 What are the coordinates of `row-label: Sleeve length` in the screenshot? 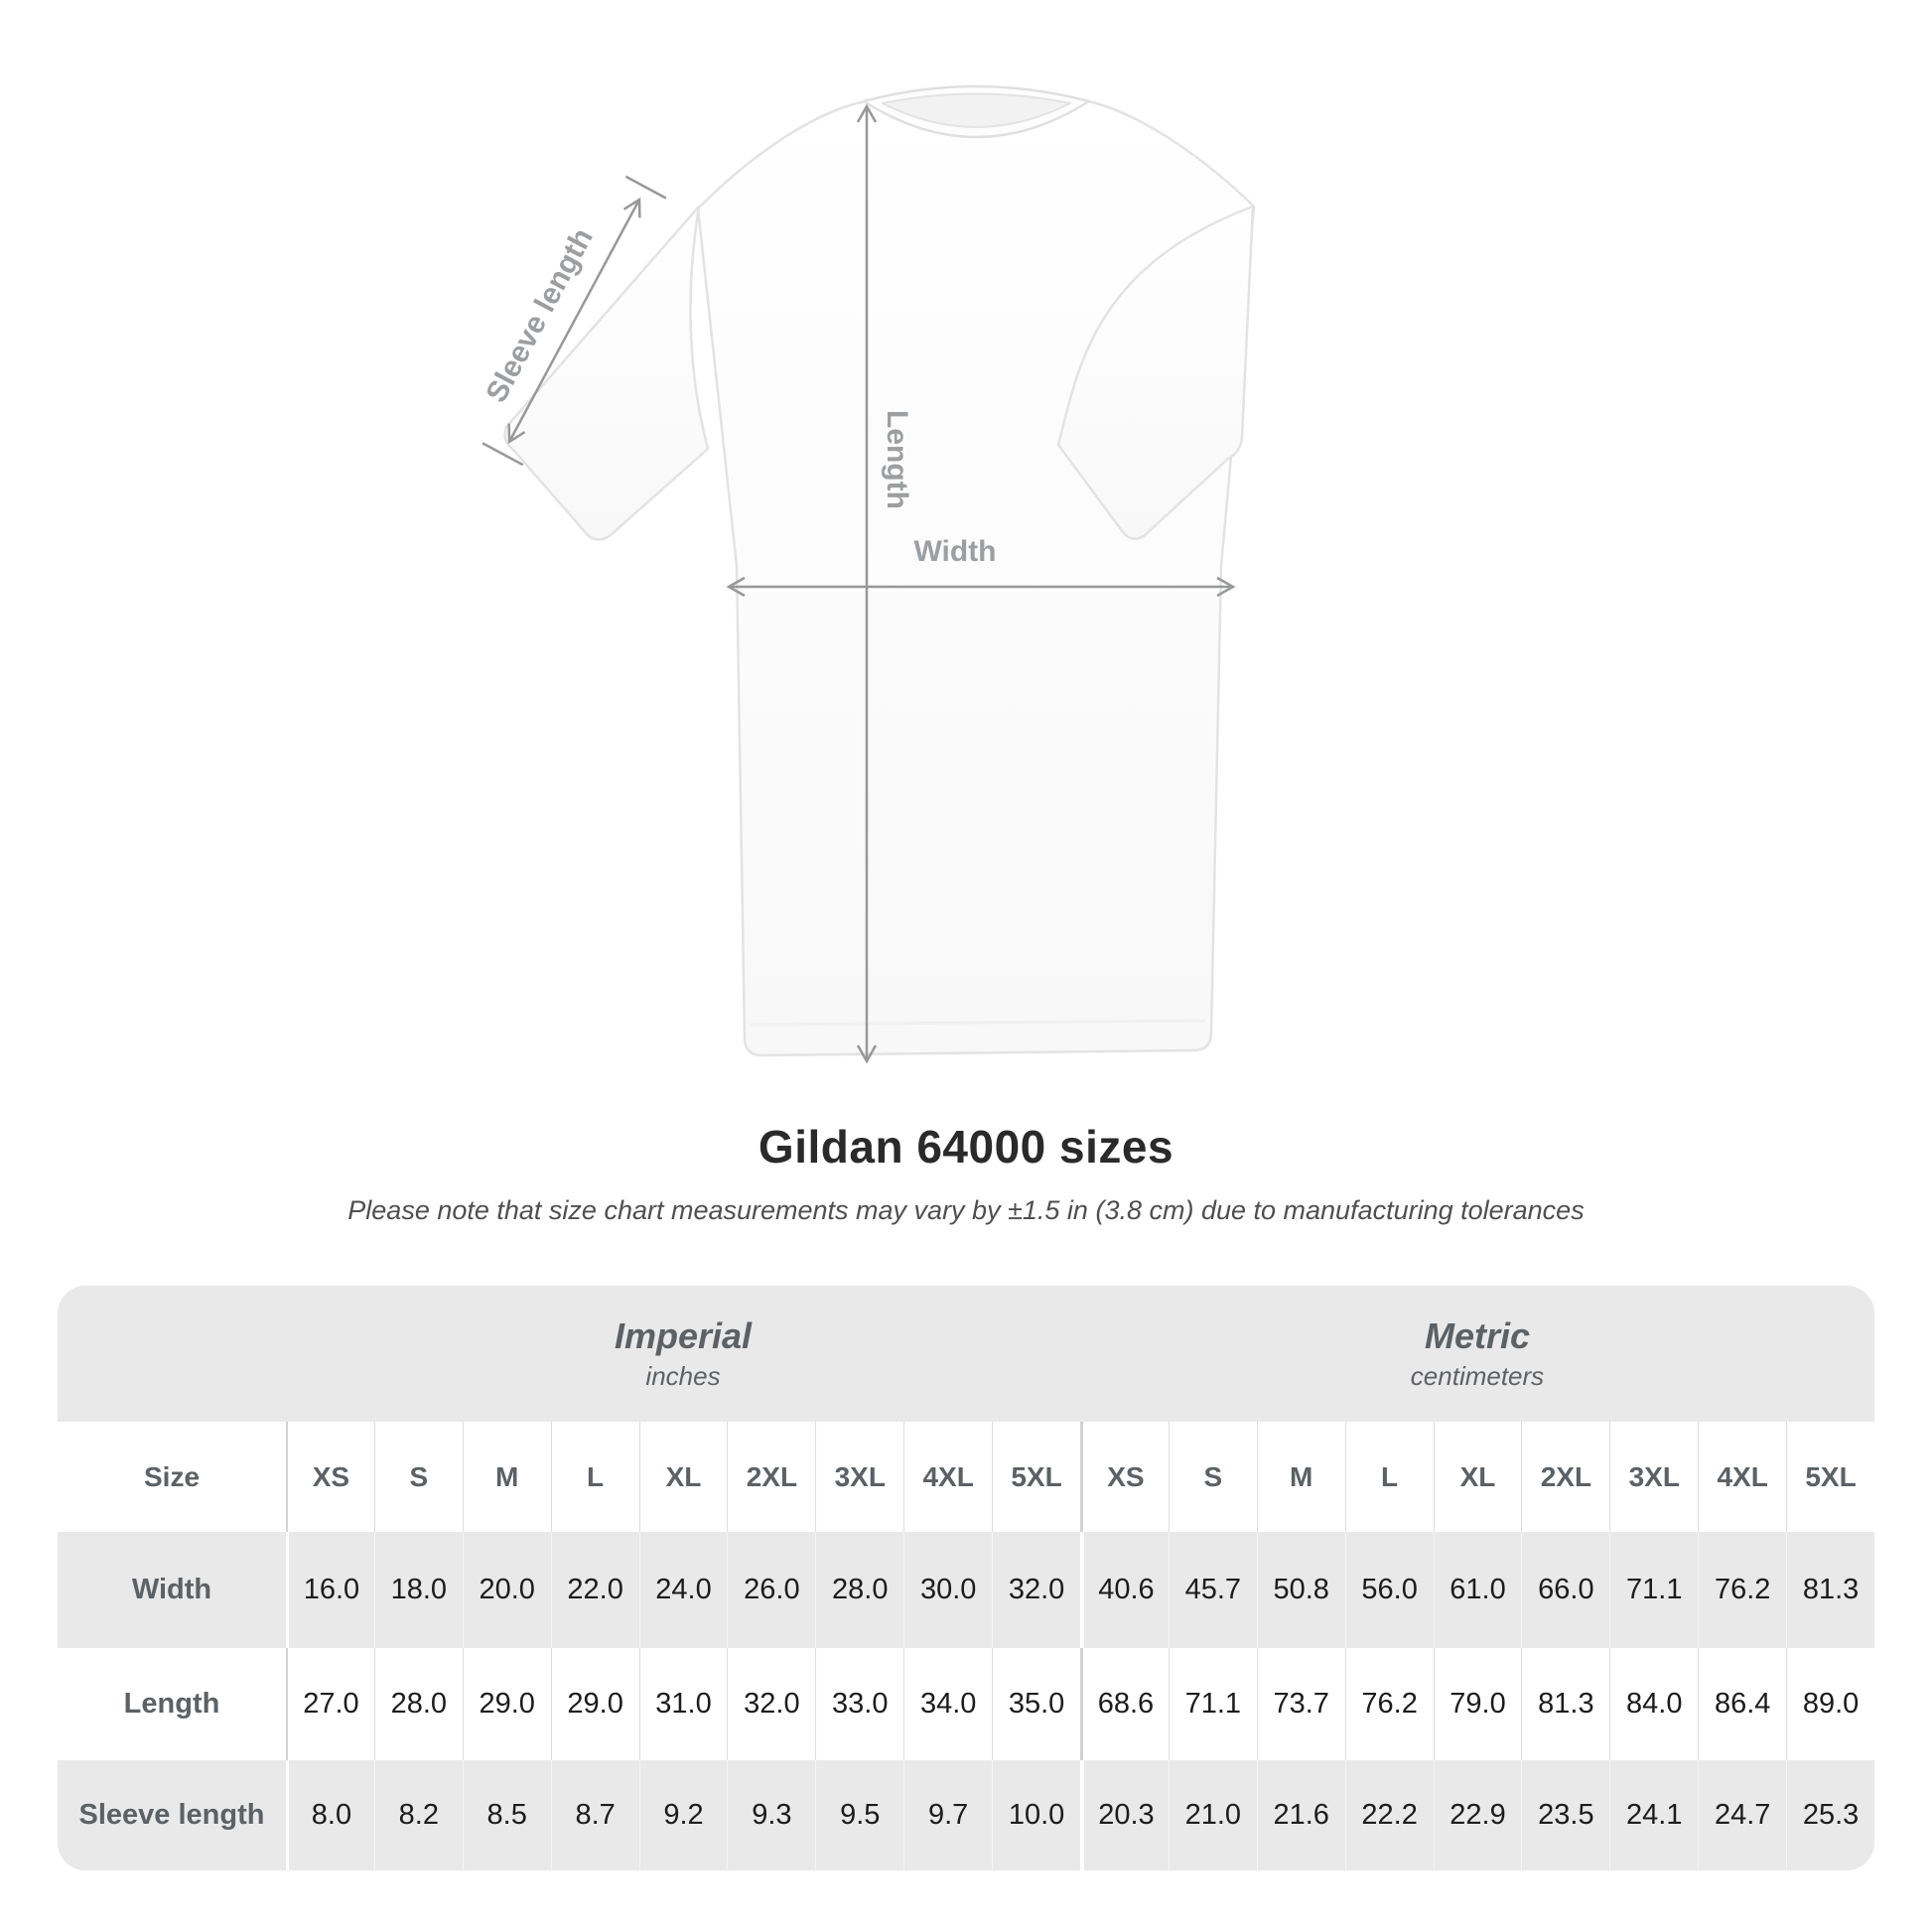 It's located at (171, 1815).